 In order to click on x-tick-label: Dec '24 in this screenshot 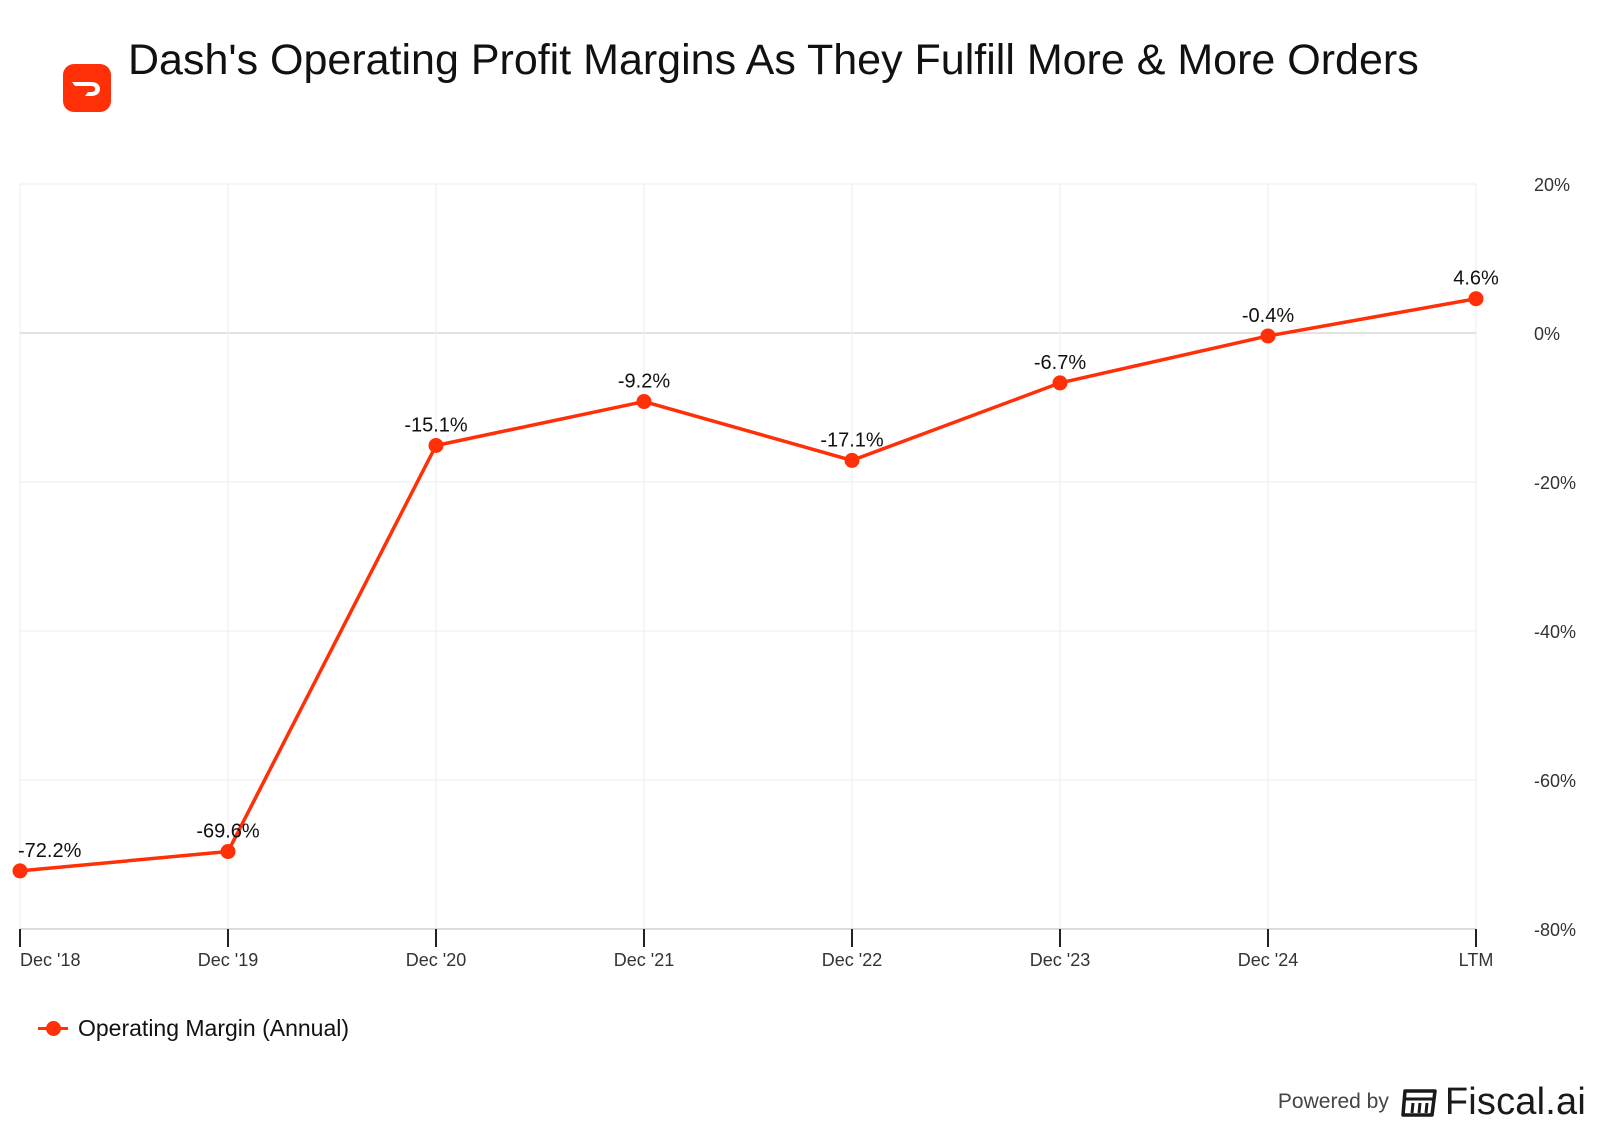, I will do `click(1268, 960)`.